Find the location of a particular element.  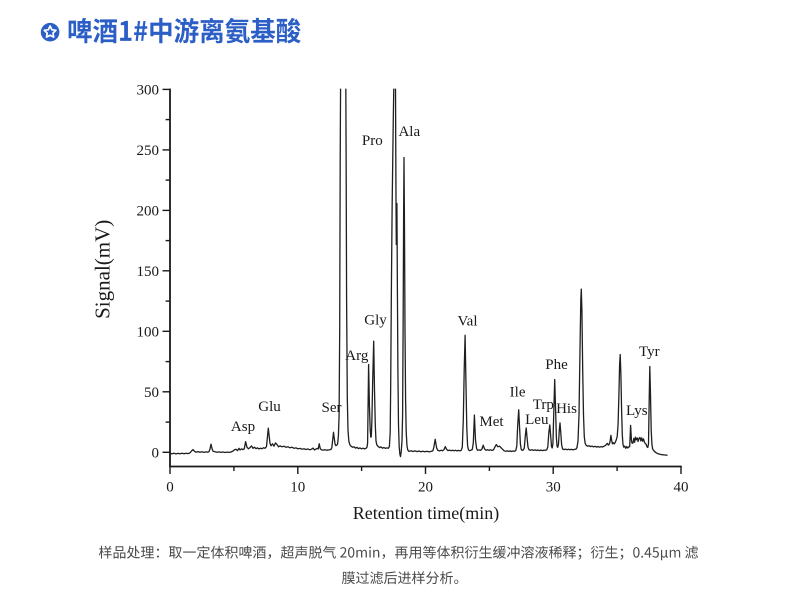

svg-text: Trp is located at coordinates (543, 405).